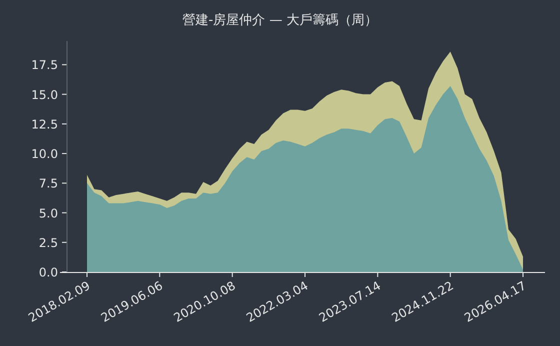  Describe the element at coordinates (44, 65) in the screenshot. I see `y-tick-label: 17.5` at that location.